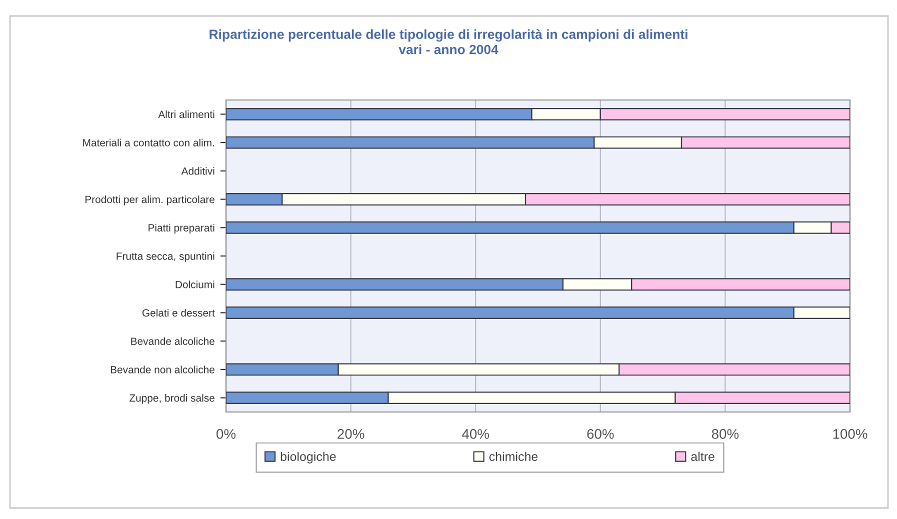 The image size is (897, 519). What do you see at coordinates (172, 341) in the screenshot?
I see `y-tick-label: Bevande alcoliche` at bounding box center [172, 341].